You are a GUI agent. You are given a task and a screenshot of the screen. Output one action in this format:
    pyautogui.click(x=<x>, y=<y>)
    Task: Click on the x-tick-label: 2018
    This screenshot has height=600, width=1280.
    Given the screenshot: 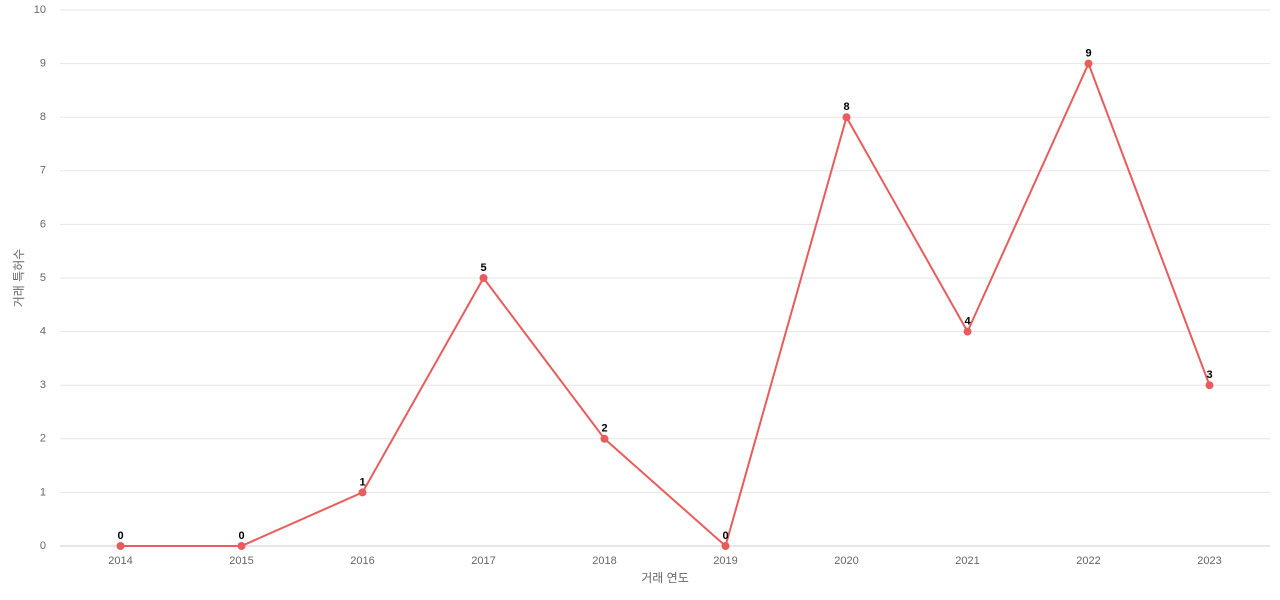 What is the action you would take?
    pyautogui.click(x=604, y=561)
    